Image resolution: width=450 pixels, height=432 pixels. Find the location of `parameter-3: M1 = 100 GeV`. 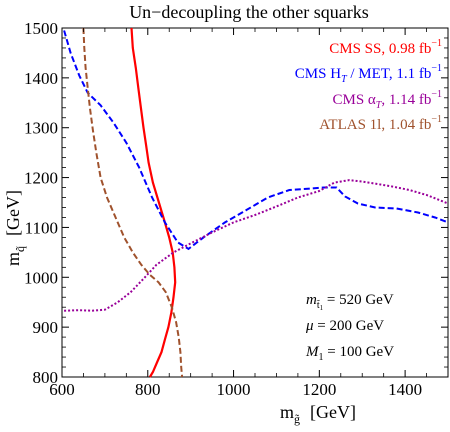

parameter-3: M1 = 100 GeV is located at coordinates (349, 353).